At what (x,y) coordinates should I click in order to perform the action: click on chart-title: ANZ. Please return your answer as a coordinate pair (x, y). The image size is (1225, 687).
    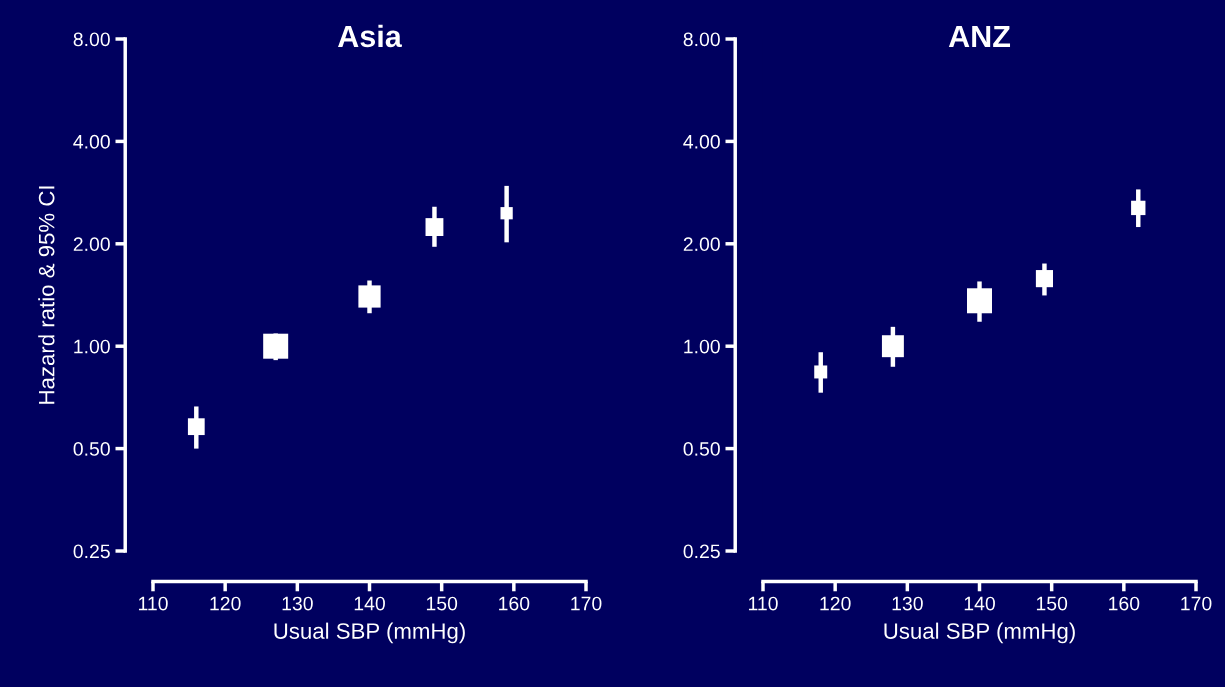
    Looking at the image, I should click on (979, 36).